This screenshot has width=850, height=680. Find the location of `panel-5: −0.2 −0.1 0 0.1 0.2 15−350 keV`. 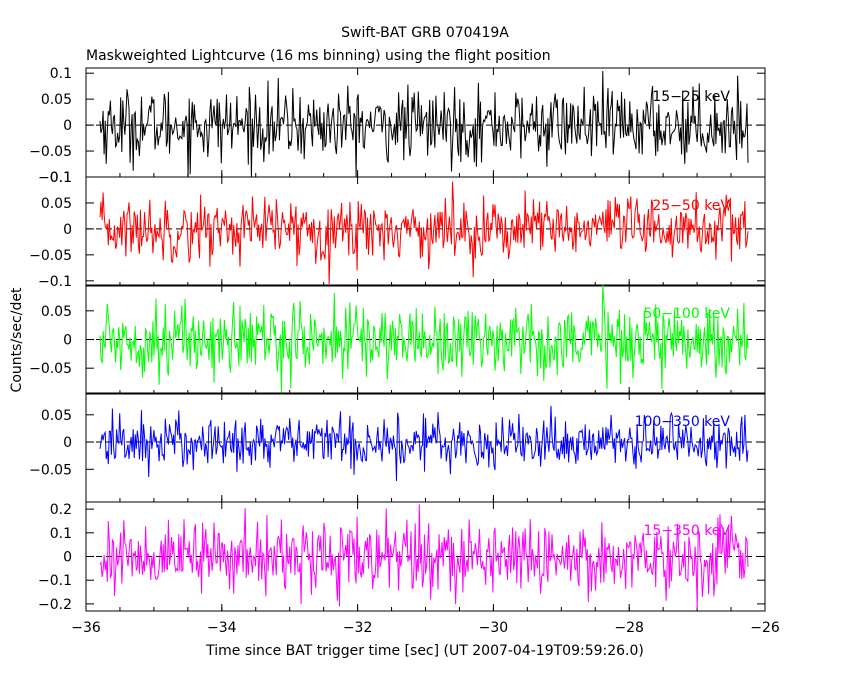

panel-5: −0.2 −0.1 0 0.1 0.2 15−350 keV is located at coordinates (402, 557).